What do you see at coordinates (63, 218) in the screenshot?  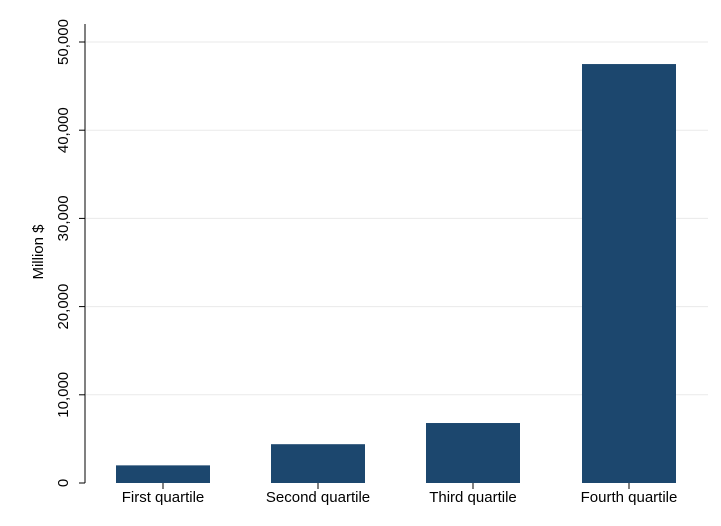 I see `y-tick-label: 30,000` at bounding box center [63, 218].